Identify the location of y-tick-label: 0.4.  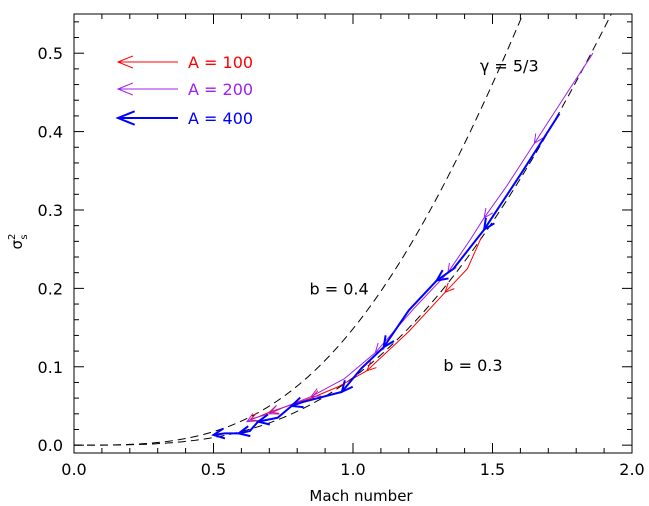
(50, 132).